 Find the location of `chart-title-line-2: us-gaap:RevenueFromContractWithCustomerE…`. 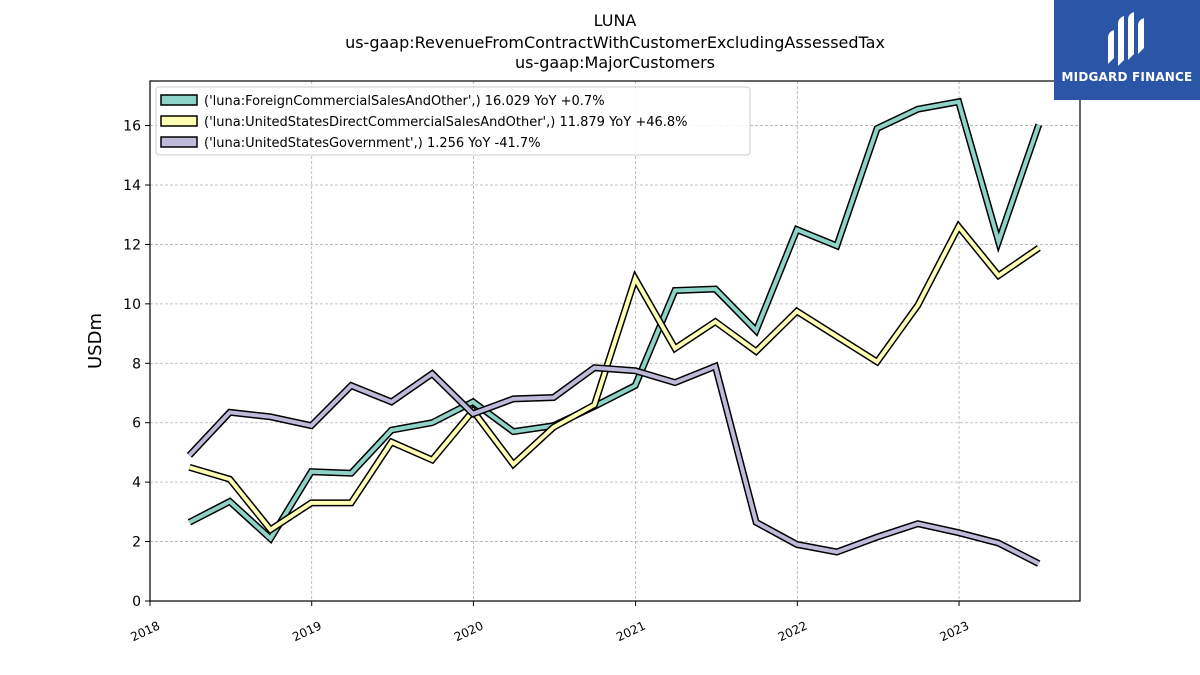

chart-title-line-2: us-gaap:RevenueFromContractWithCustomerE… is located at coordinates (615, 42).